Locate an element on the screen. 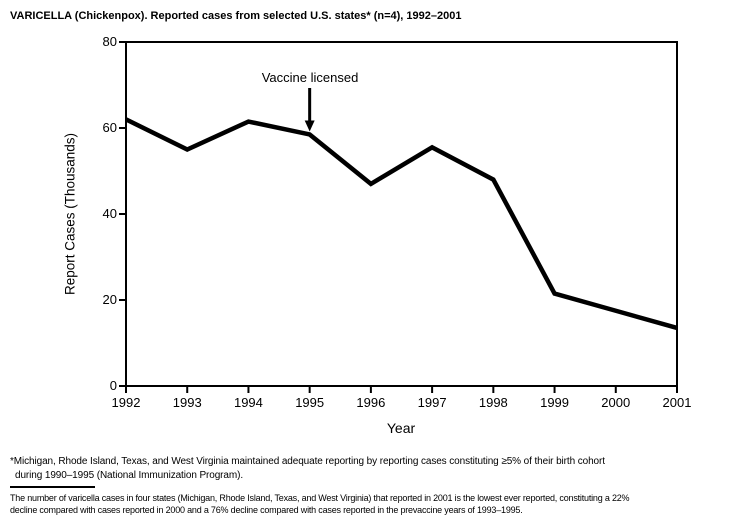  x-tick-label: 1993 is located at coordinates (187, 402).